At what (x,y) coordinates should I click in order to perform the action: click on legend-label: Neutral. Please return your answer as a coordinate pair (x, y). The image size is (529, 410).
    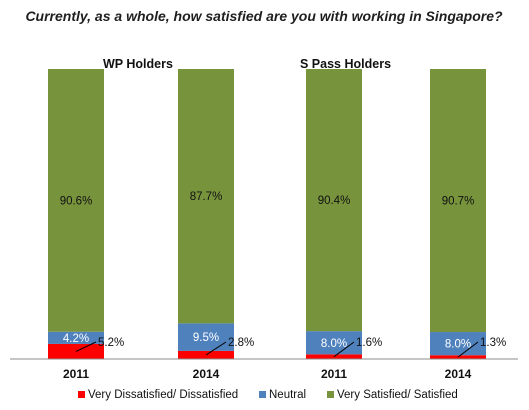
    Looking at the image, I should click on (287, 395).